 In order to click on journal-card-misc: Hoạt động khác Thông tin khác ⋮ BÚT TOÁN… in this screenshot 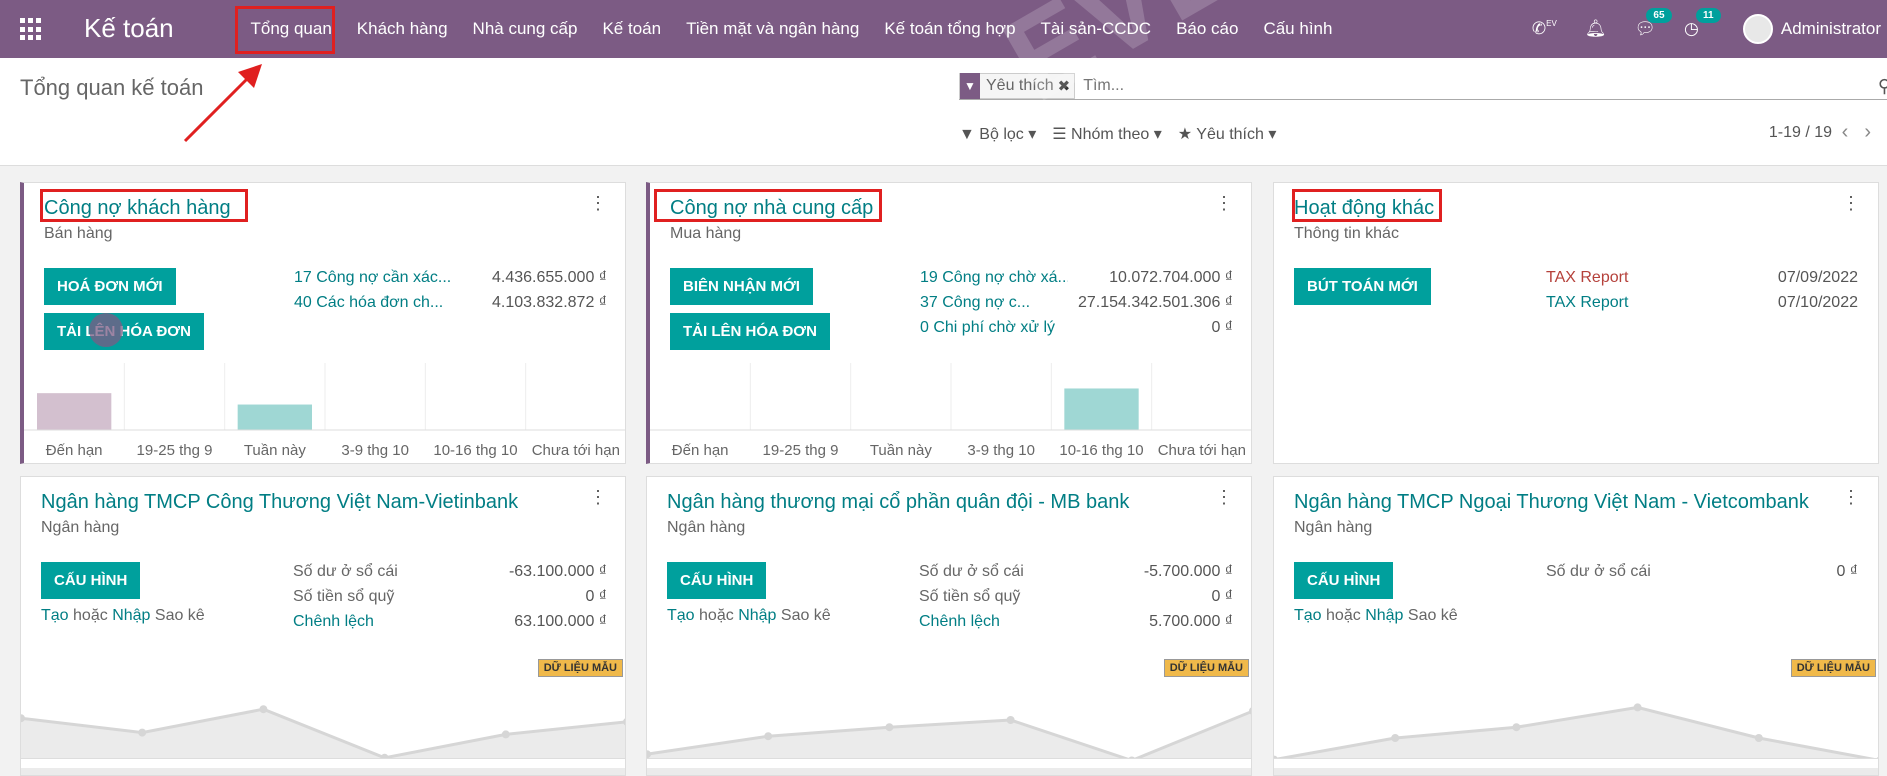, I will do `click(1576, 323)`.